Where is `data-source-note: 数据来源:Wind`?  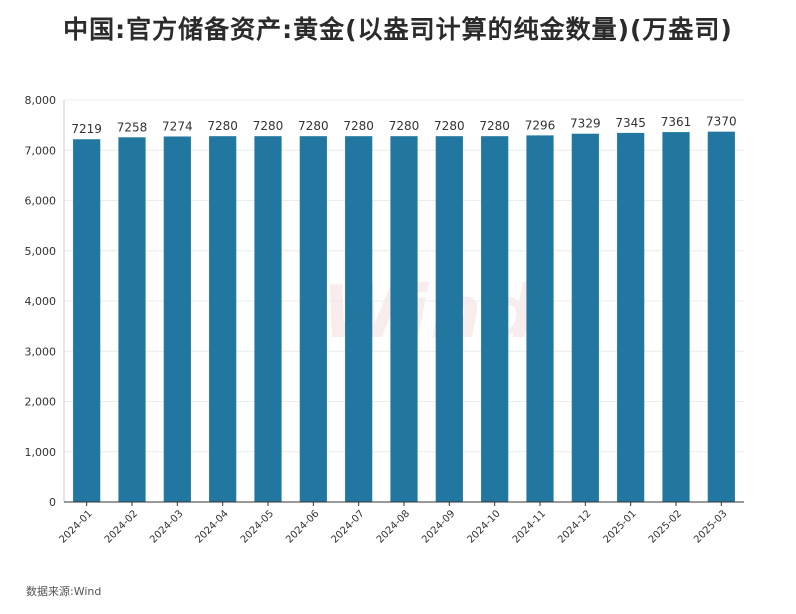
data-source-note: 数据来源:Wind is located at coordinates (64, 591).